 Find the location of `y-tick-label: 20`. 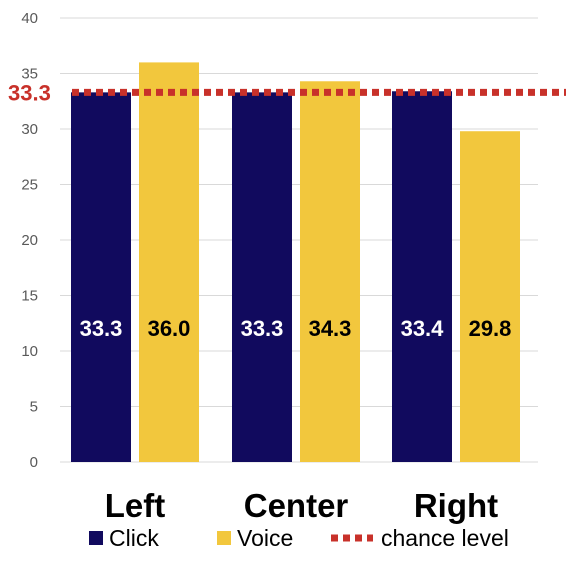

y-tick-label: 20 is located at coordinates (29, 240).